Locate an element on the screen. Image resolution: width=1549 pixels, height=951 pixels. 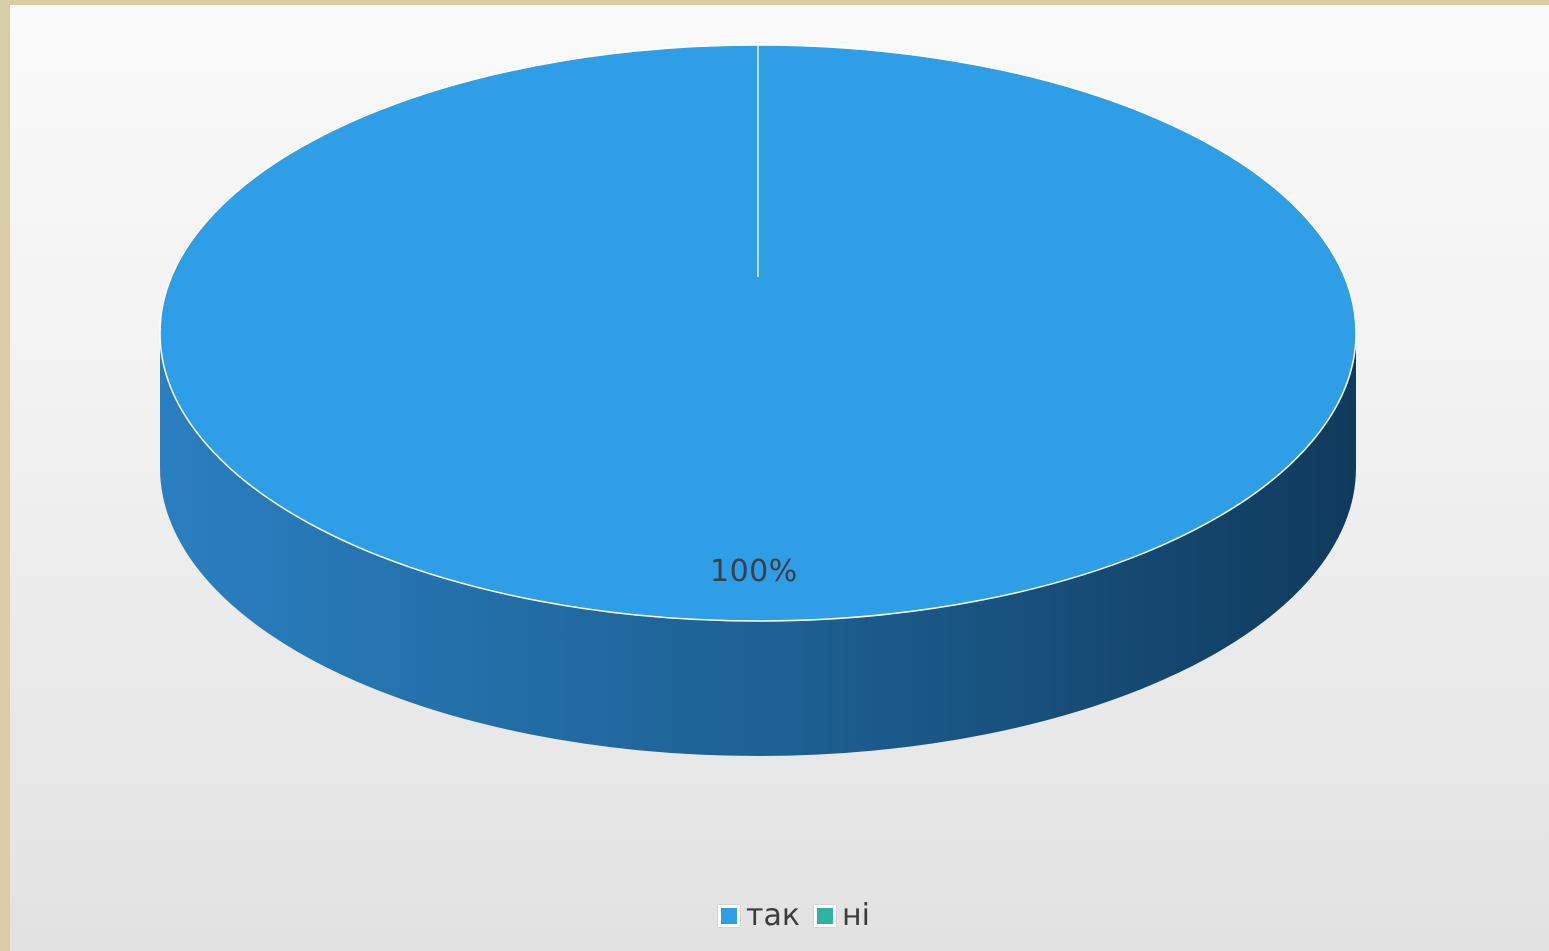
data-label-tak: 100% is located at coordinates (754, 571).